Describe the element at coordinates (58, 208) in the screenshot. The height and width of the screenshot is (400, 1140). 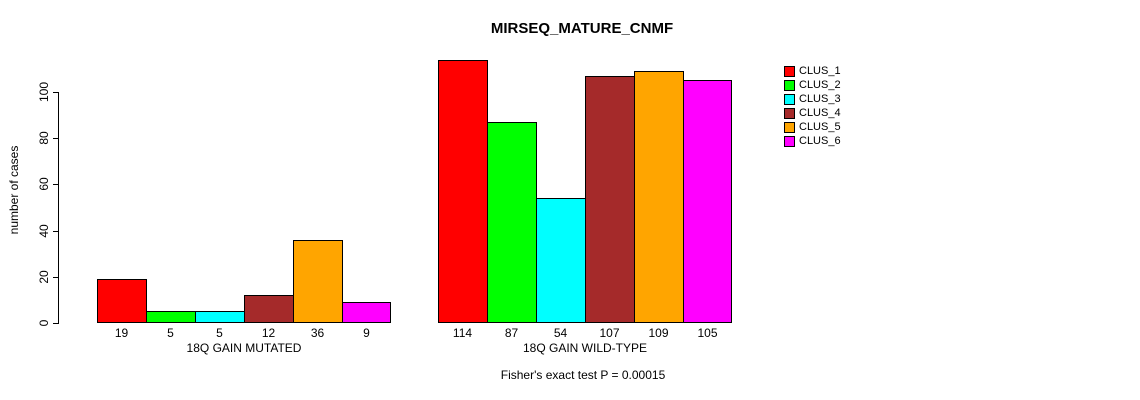
I see `y-axis-line` at that location.